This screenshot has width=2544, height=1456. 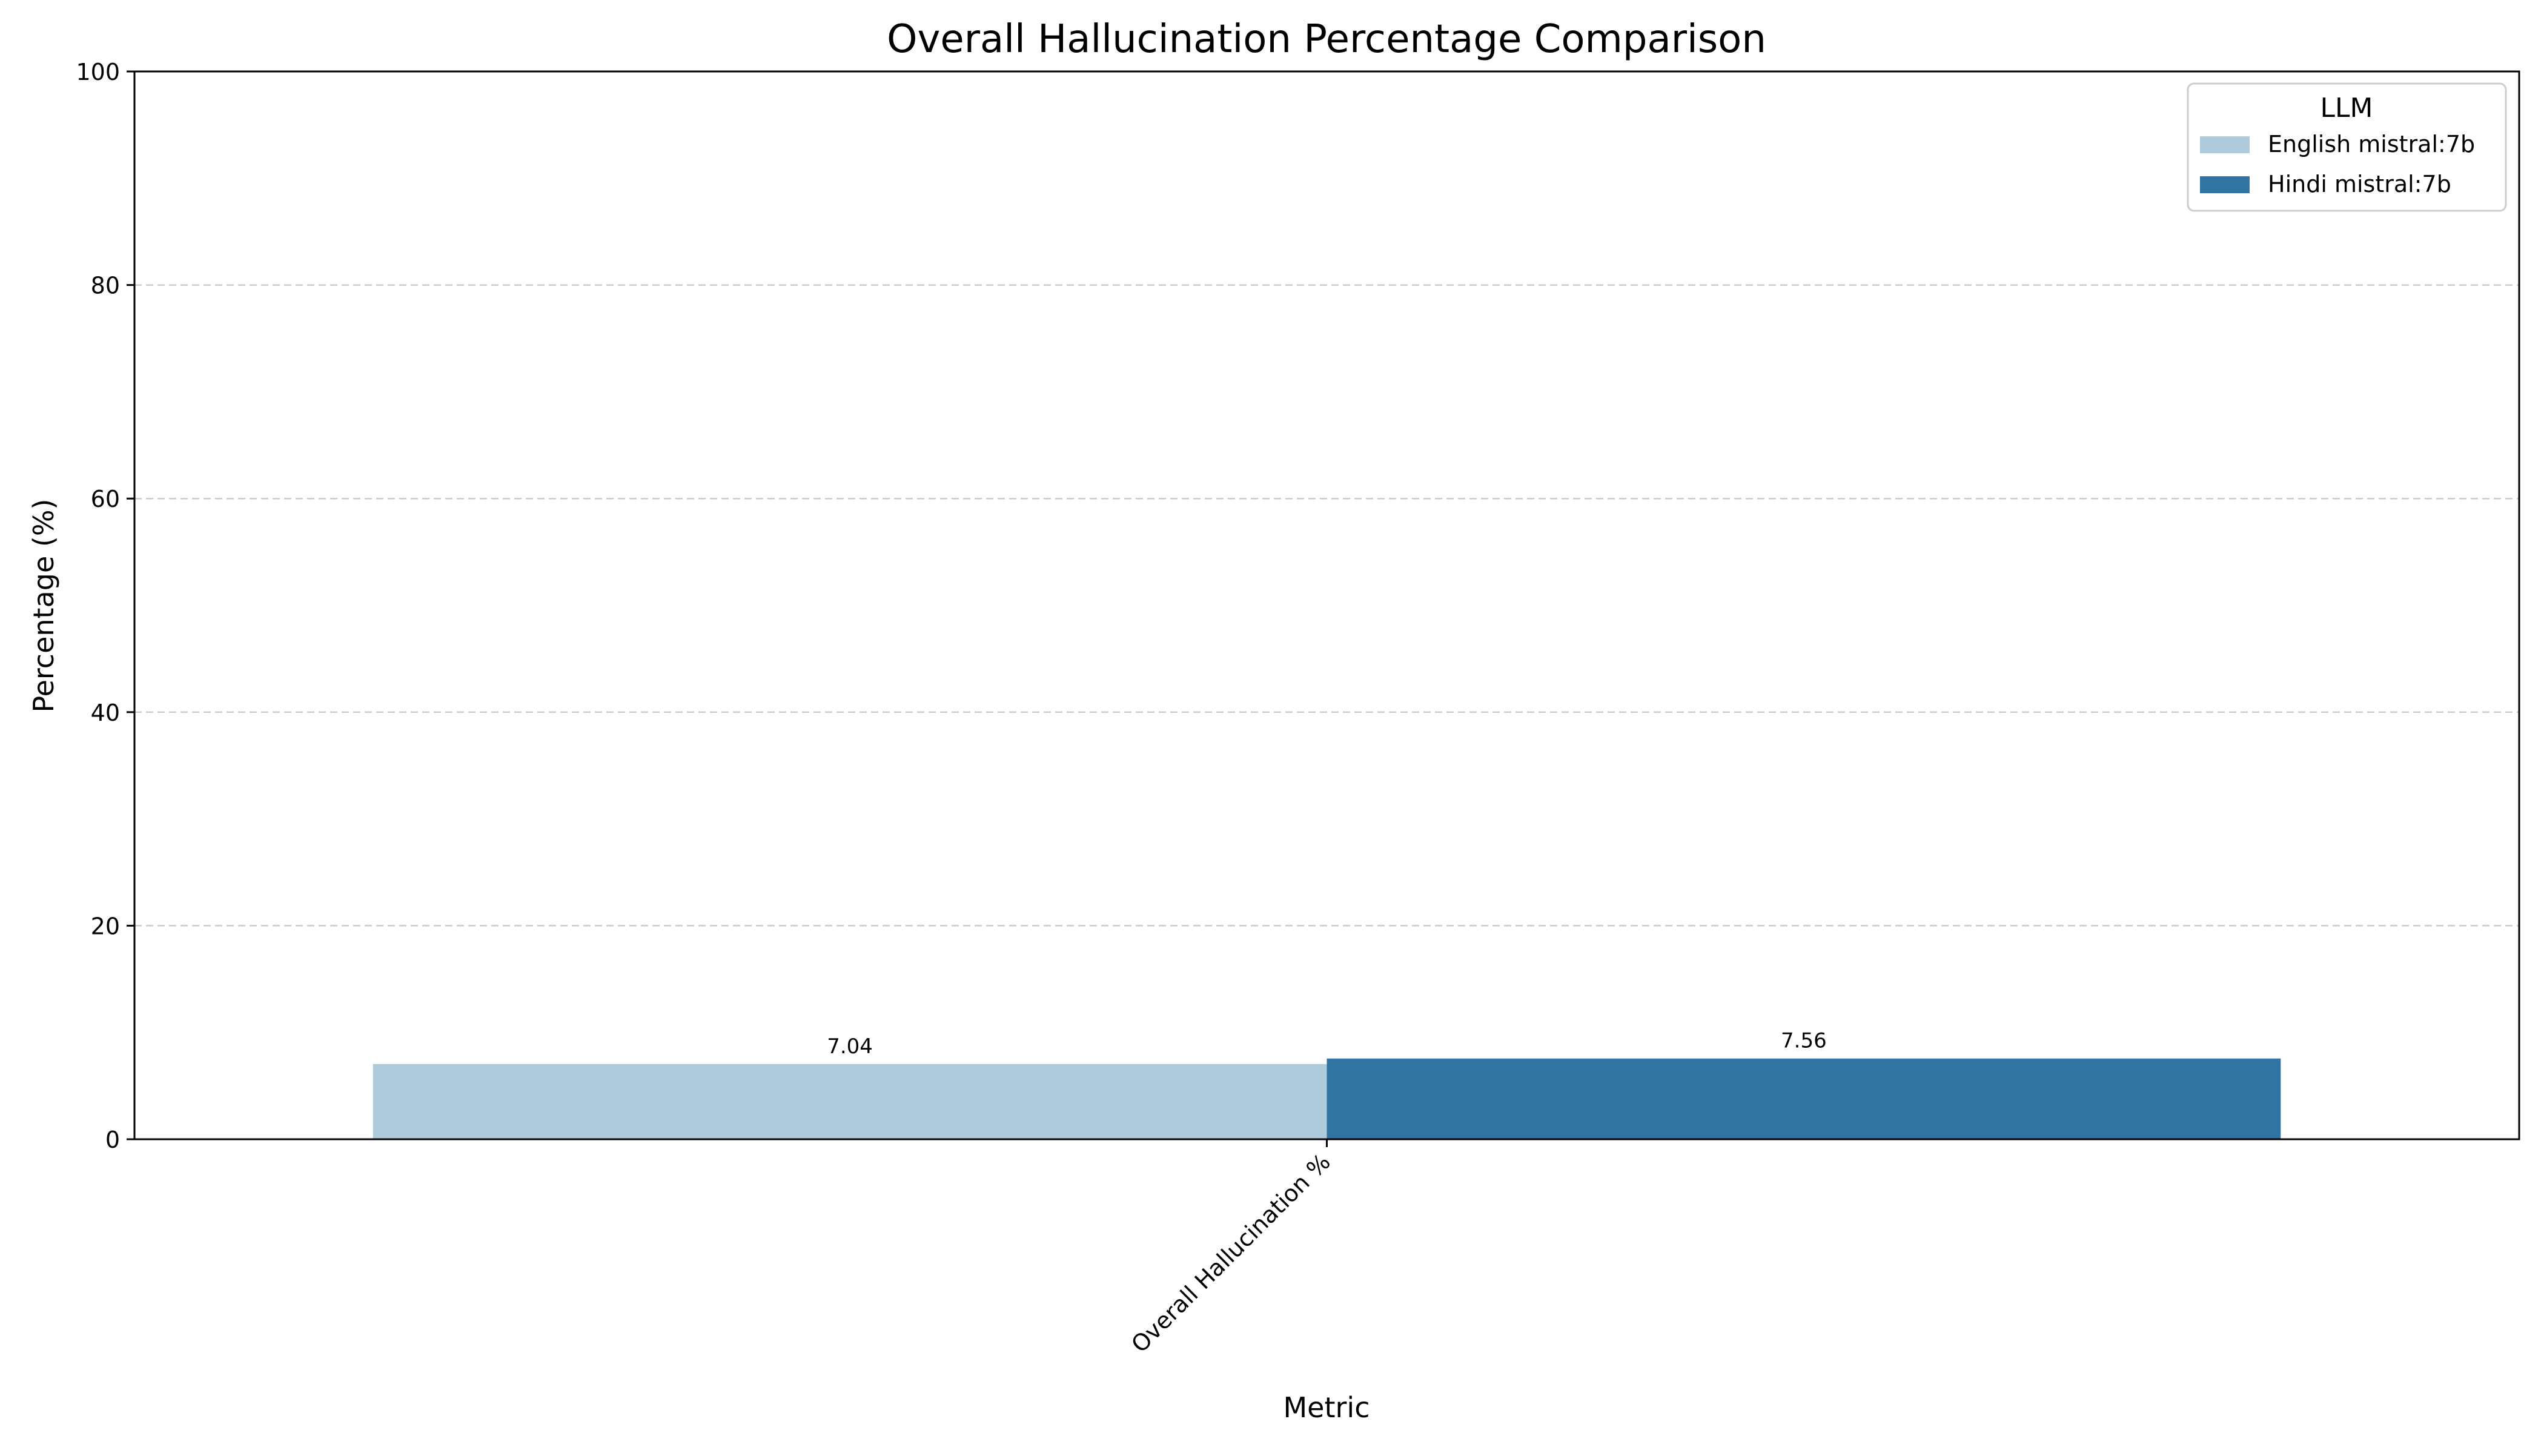 What do you see at coordinates (1327, 1407) in the screenshot?
I see `x-axis-label: Metric` at bounding box center [1327, 1407].